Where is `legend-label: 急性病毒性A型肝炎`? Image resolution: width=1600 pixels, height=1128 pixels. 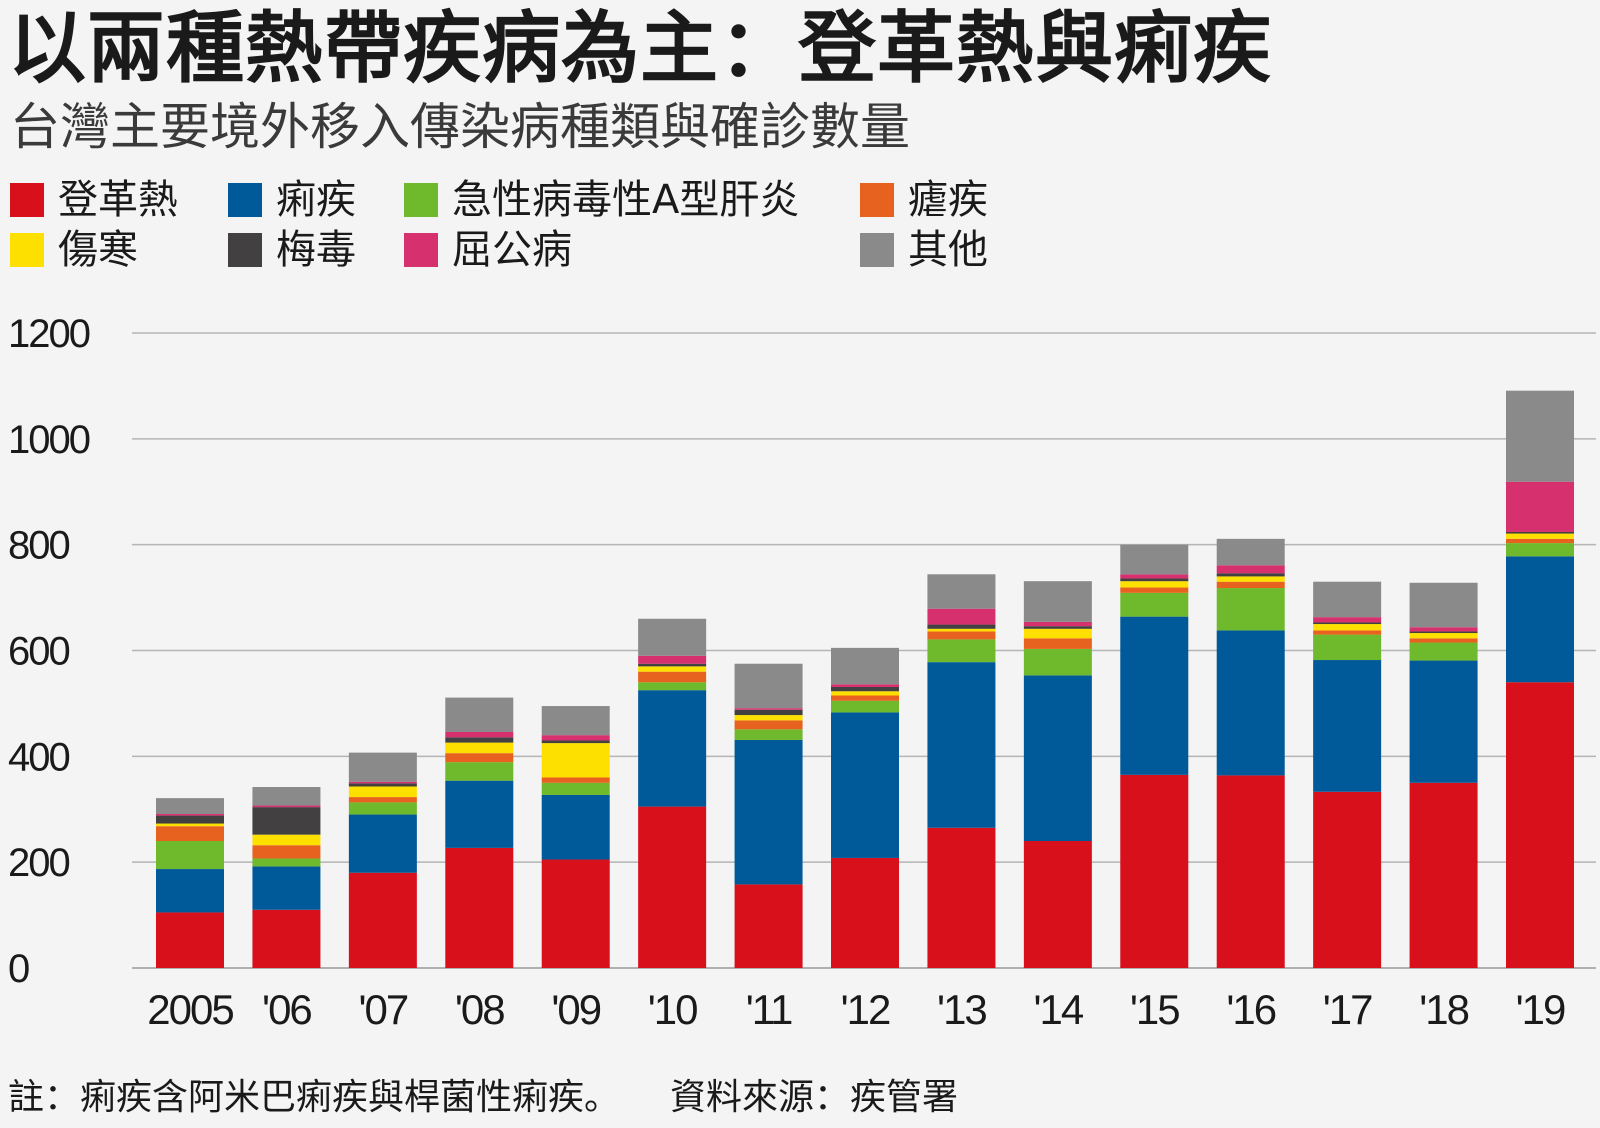 legend-label: 急性病毒性A型肝炎 is located at coordinates (626, 200).